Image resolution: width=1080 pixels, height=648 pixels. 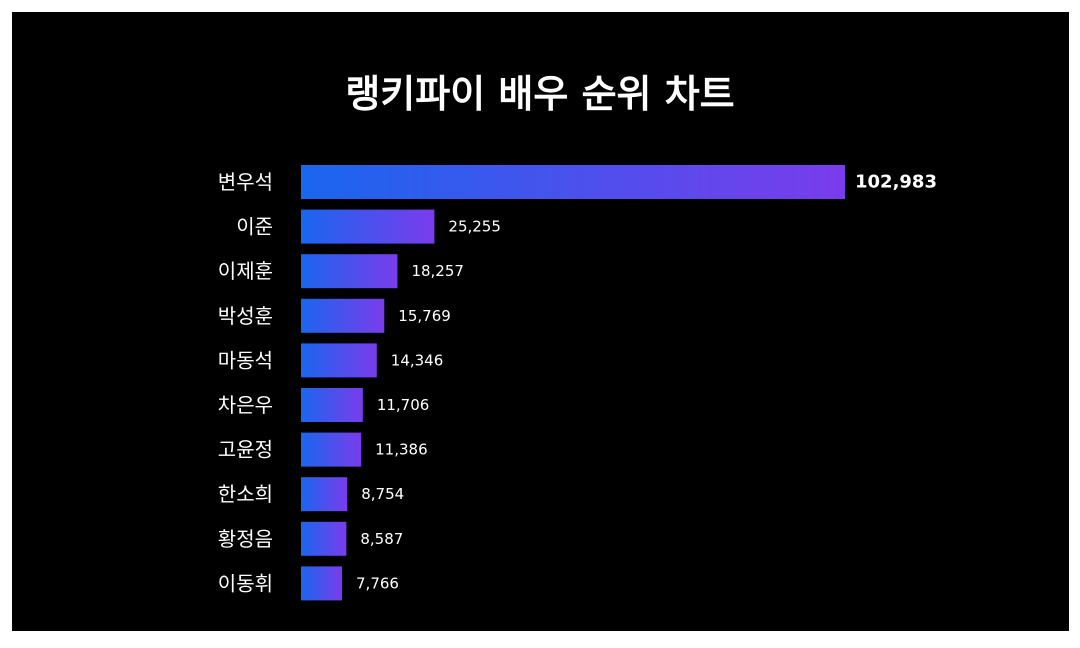 I want to click on value-label: 11,386, so click(x=401, y=450).